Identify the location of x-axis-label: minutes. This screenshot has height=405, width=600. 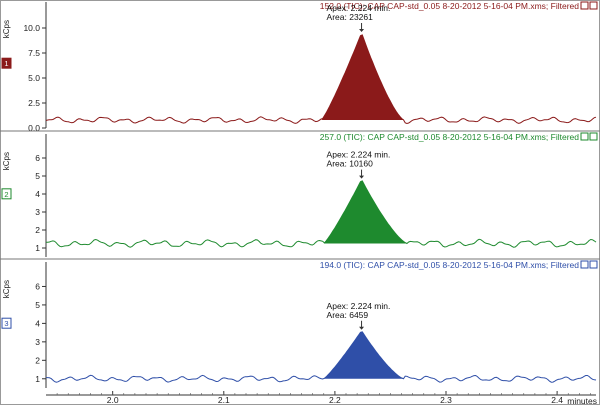
(582, 400).